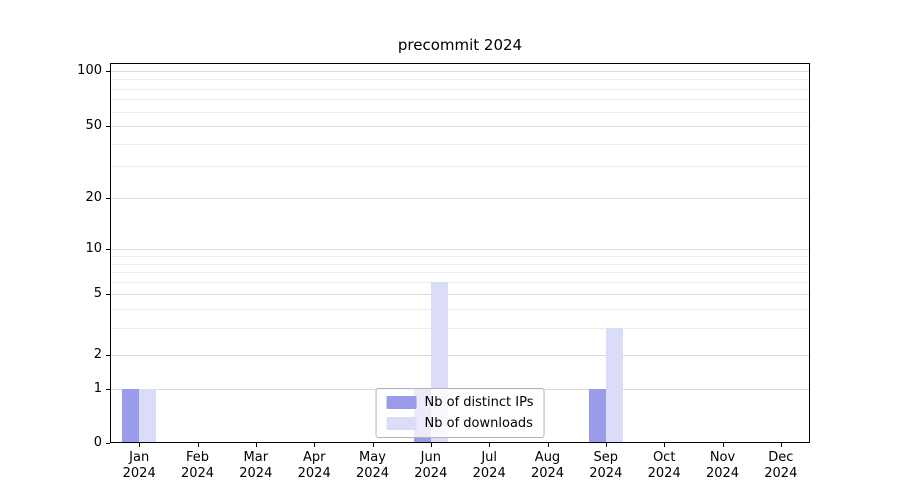 Image resolution: width=900 pixels, height=500 pixels. What do you see at coordinates (606, 465) in the screenshot?
I see `x-tick-label-sep: Sep 2024` at bounding box center [606, 465].